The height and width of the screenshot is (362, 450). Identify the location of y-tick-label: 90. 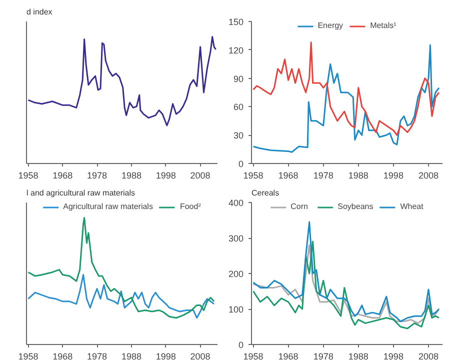
(238, 79).